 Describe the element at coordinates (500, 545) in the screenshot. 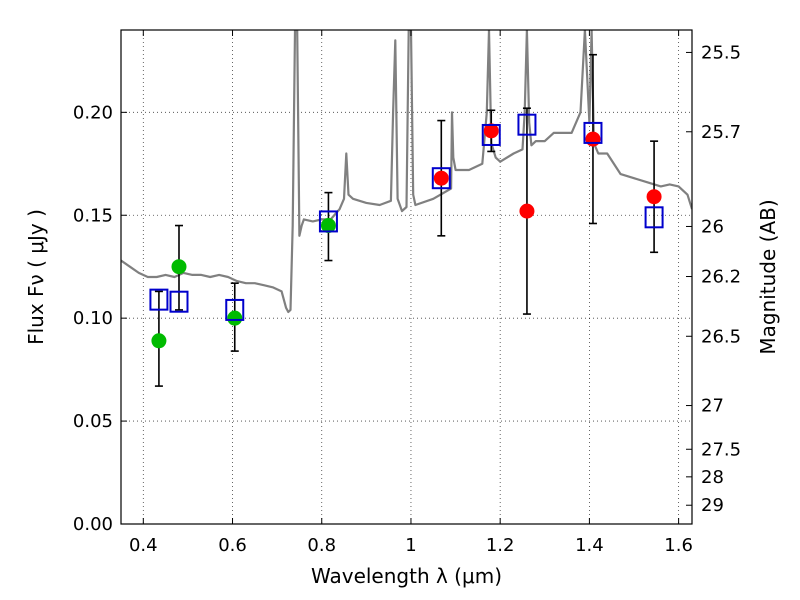

I see `x-tick-label: 1.2` at that location.